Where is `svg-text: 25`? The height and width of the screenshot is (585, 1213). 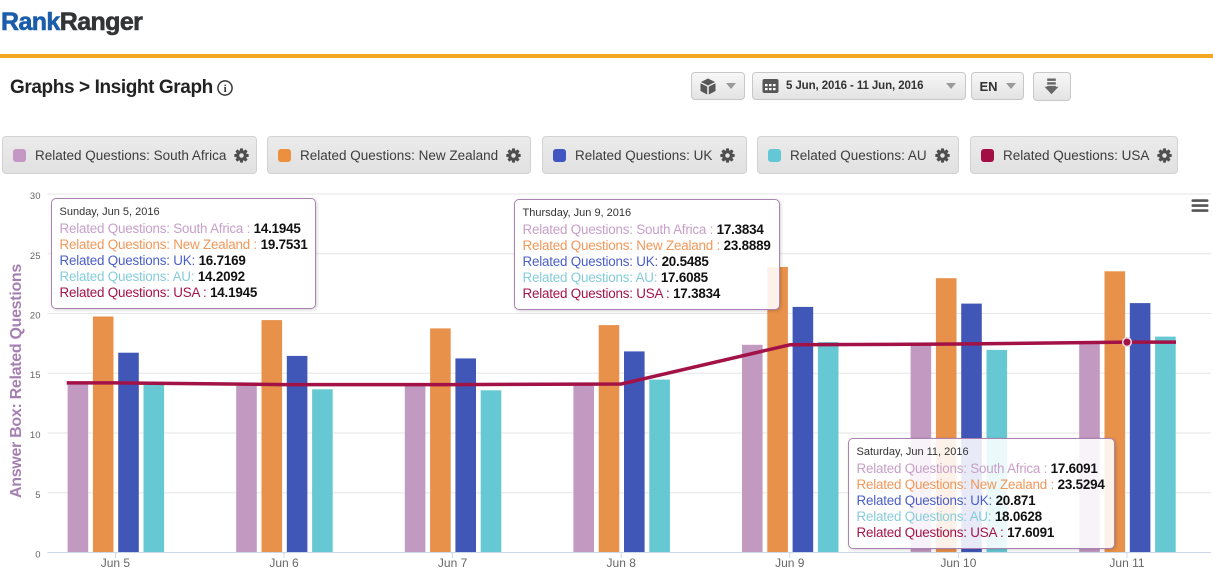
svg-text: 25 is located at coordinates (35, 256).